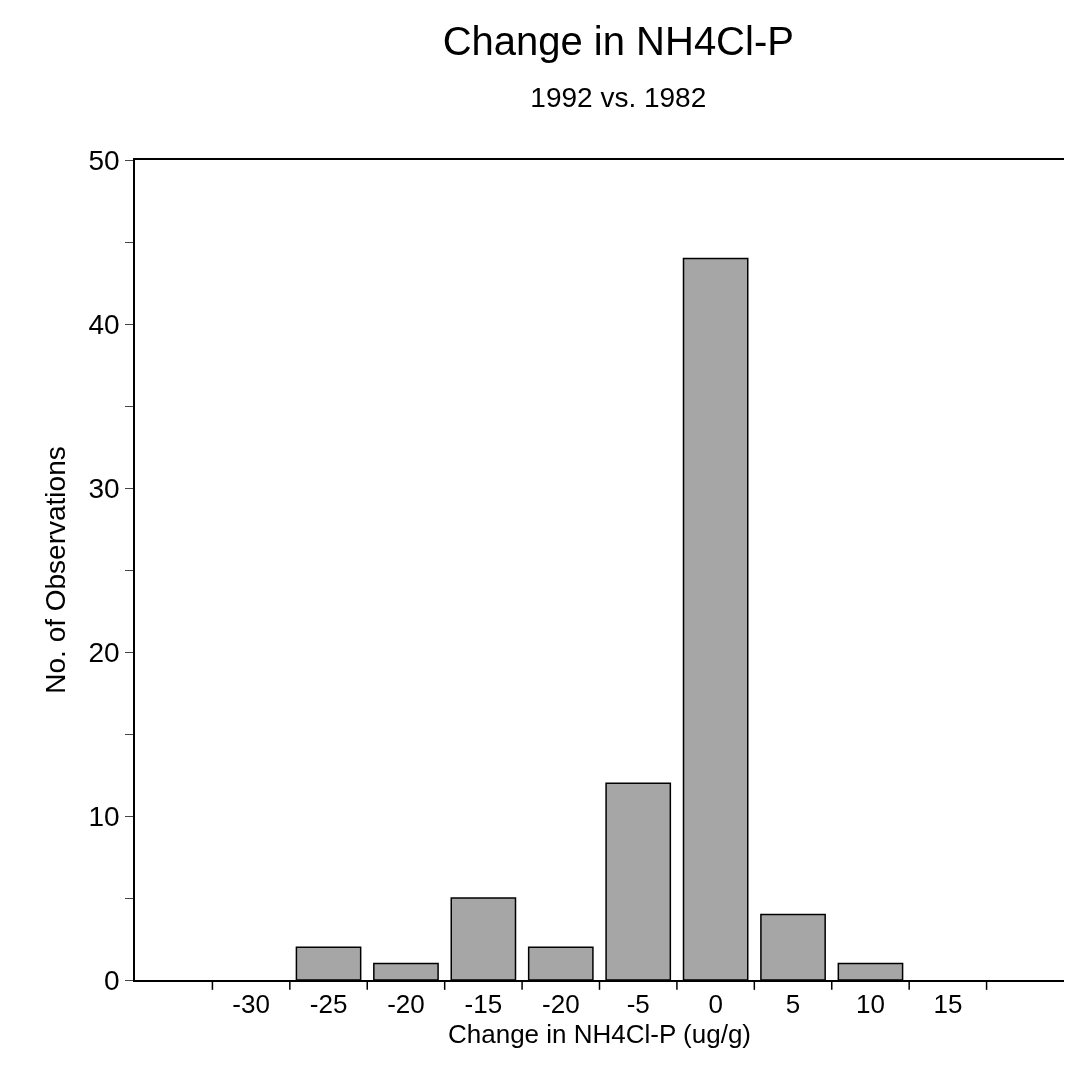  What do you see at coordinates (104, 652) in the screenshot?
I see `y-tick-label: 20` at bounding box center [104, 652].